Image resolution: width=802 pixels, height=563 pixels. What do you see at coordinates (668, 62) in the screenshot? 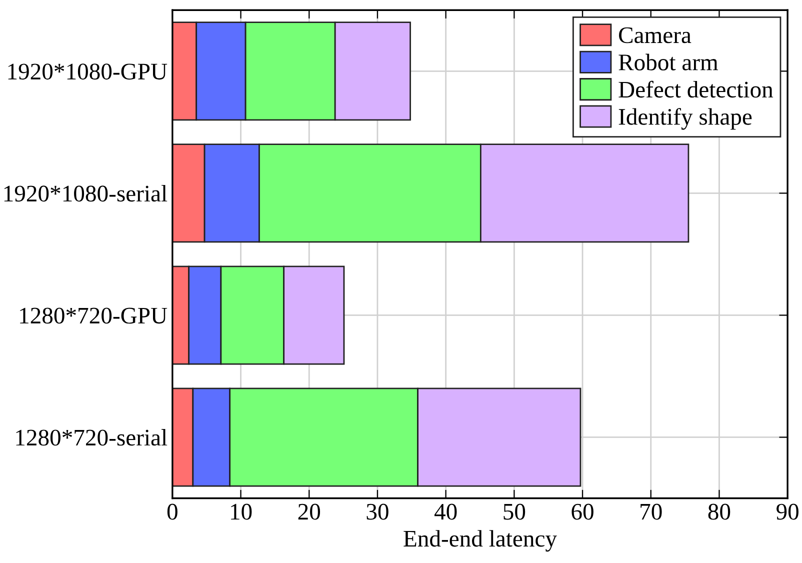
I see `legend-label: Robot arm` at bounding box center [668, 62].